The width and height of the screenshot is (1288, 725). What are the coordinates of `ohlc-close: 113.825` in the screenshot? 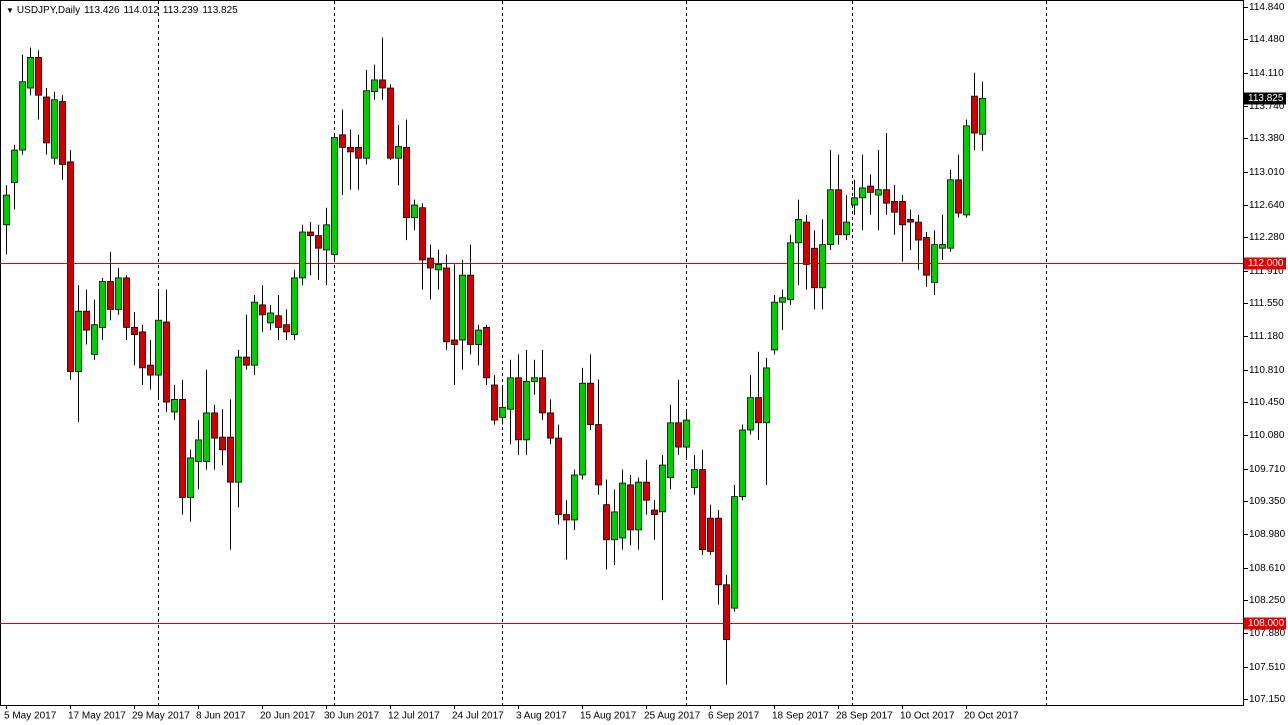 It's located at (220, 10).